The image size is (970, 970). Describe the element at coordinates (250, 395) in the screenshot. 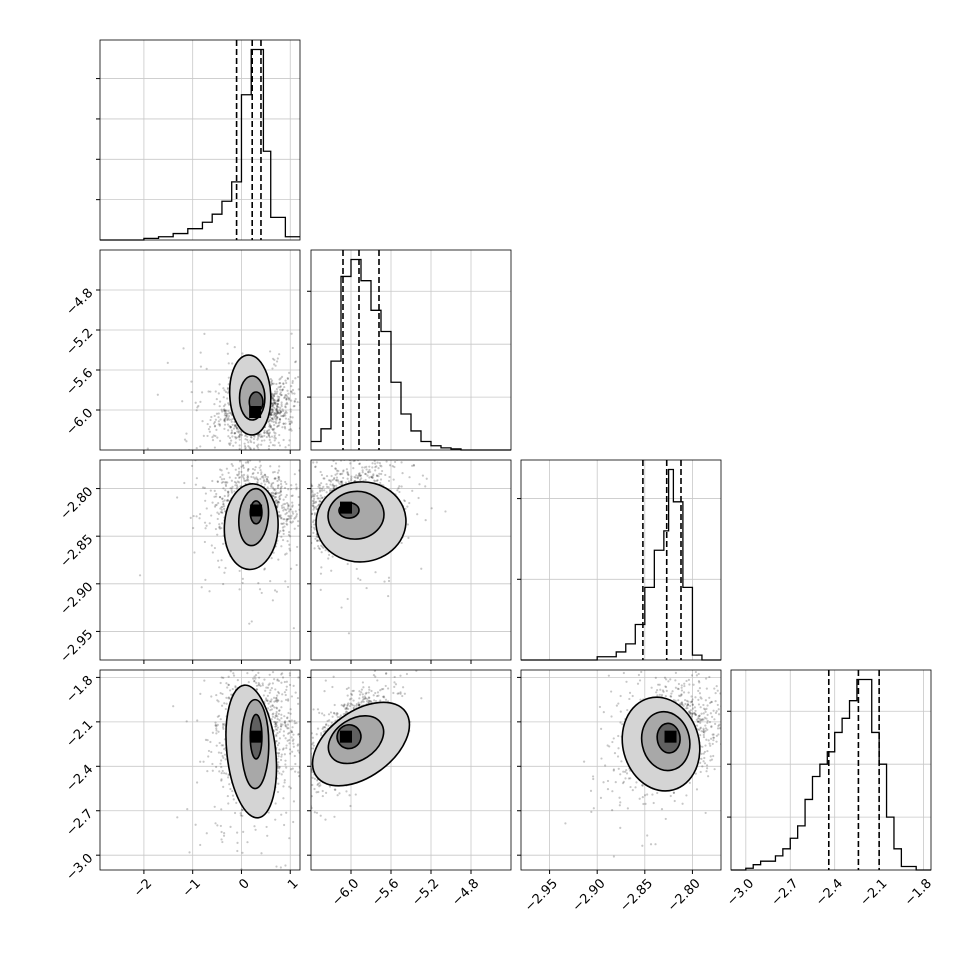

I see `contour-line` at that location.